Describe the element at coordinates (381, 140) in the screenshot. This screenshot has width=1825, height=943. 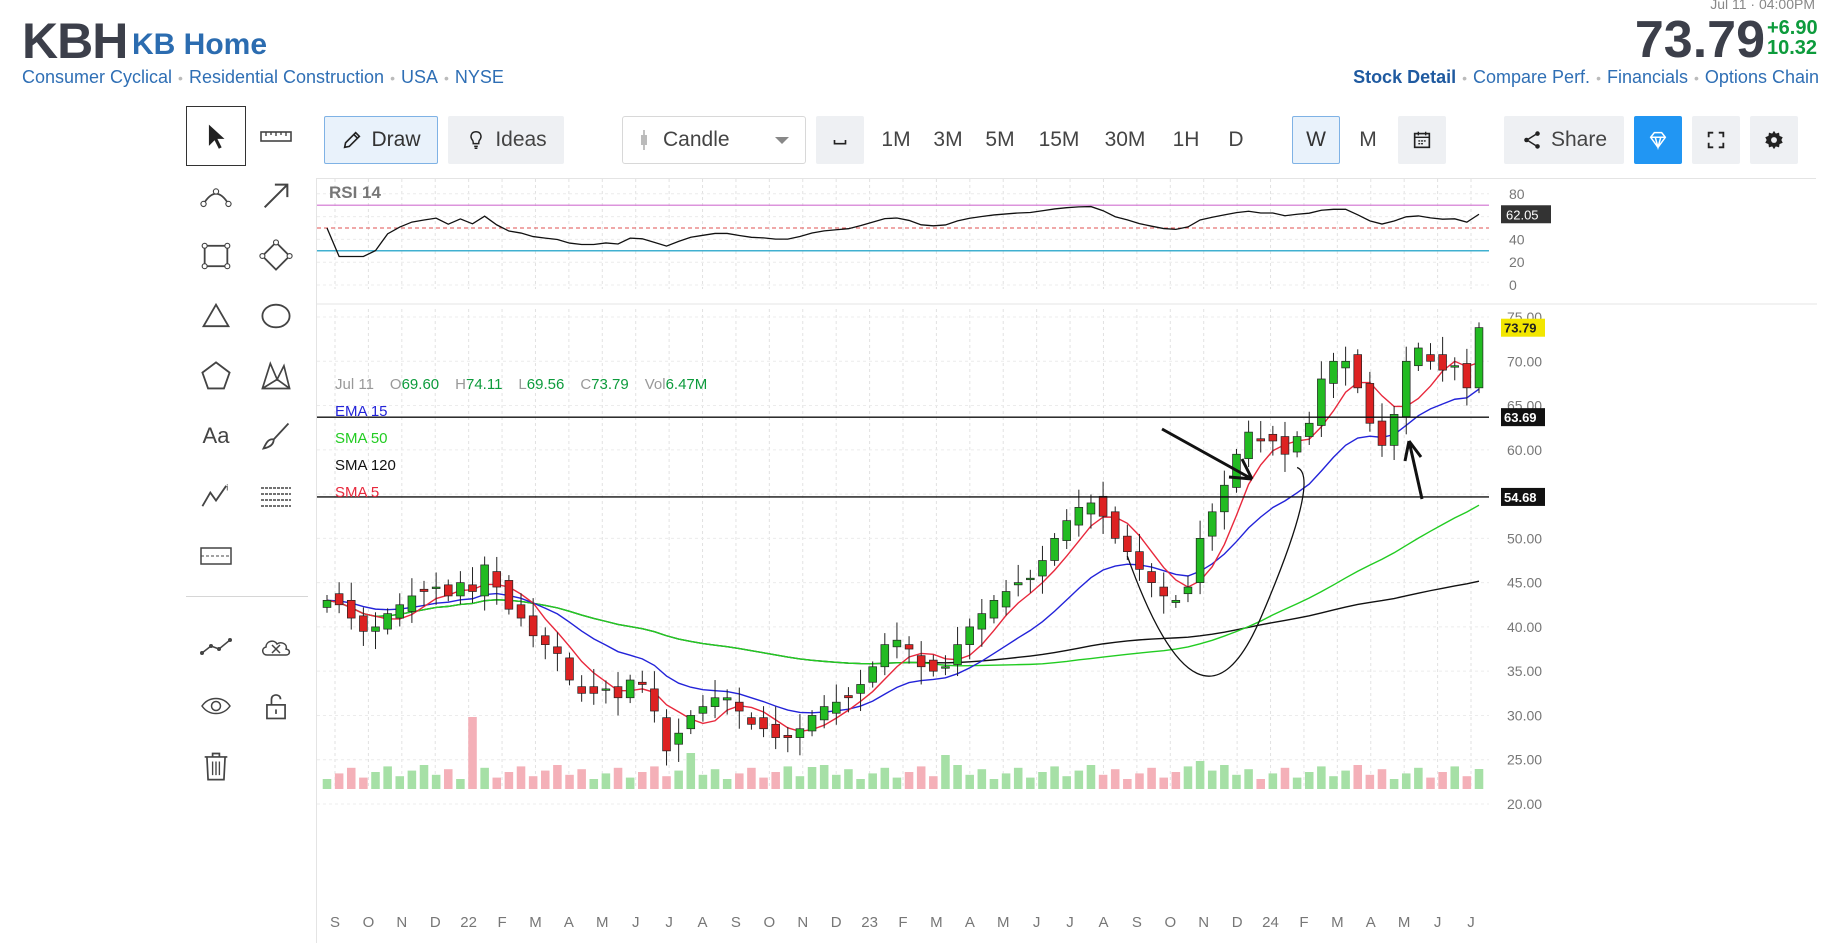
I see `draw-button: Draw` at that location.